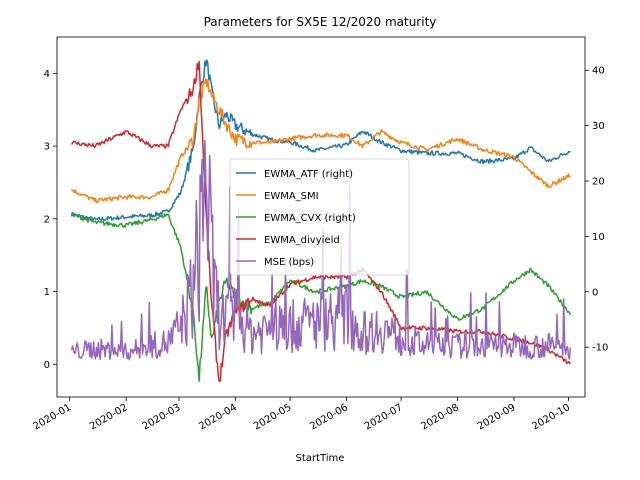 The image size is (640, 480). Describe the element at coordinates (47, 74) in the screenshot. I see `y-left-tick-label-4: 4` at that location.